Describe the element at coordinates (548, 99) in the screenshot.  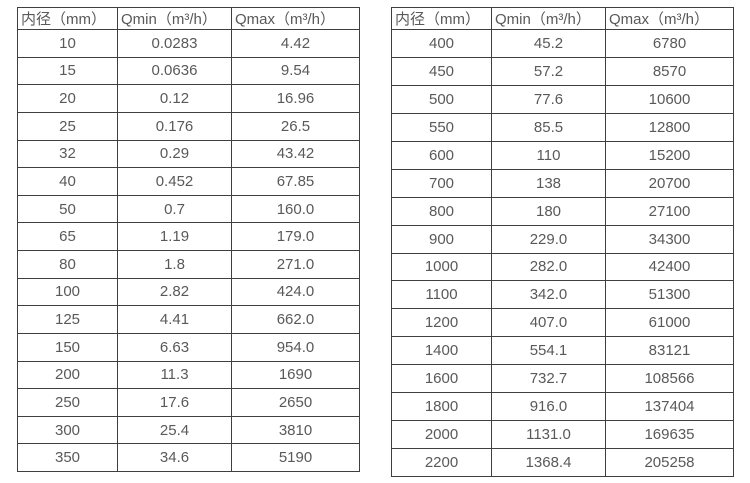
I see `table-cell: 77.6` at that location.